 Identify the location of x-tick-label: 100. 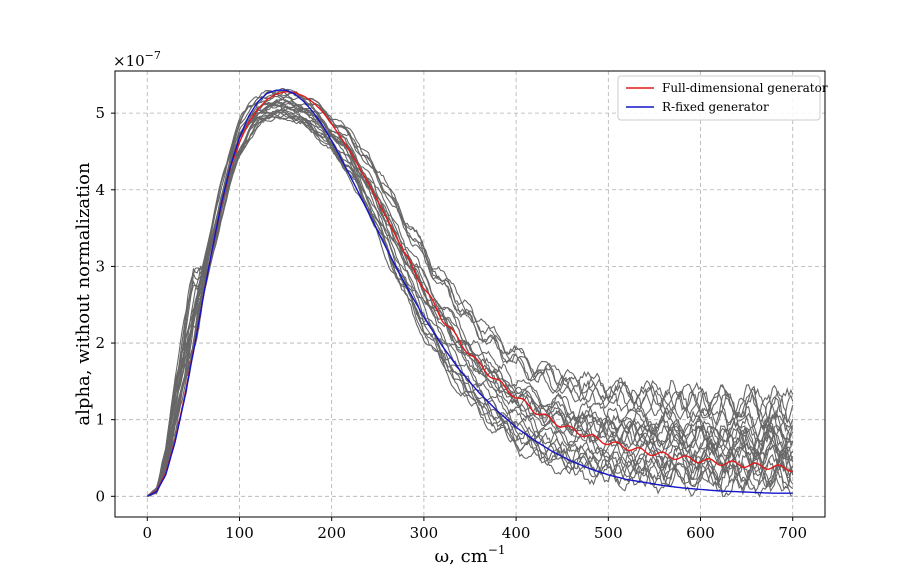
(239, 533).